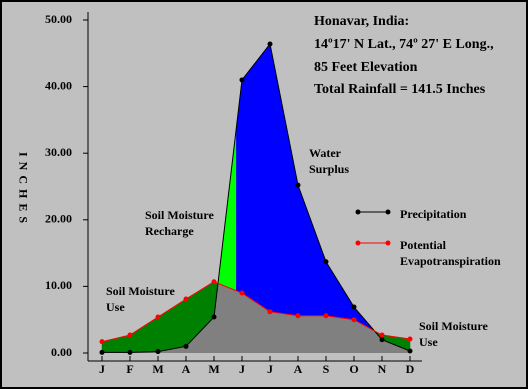 Image resolution: width=528 pixels, height=389 pixels. What do you see at coordinates (58, 85) in the screenshot?
I see `y-tick-label: 40.00` at bounding box center [58, 85].